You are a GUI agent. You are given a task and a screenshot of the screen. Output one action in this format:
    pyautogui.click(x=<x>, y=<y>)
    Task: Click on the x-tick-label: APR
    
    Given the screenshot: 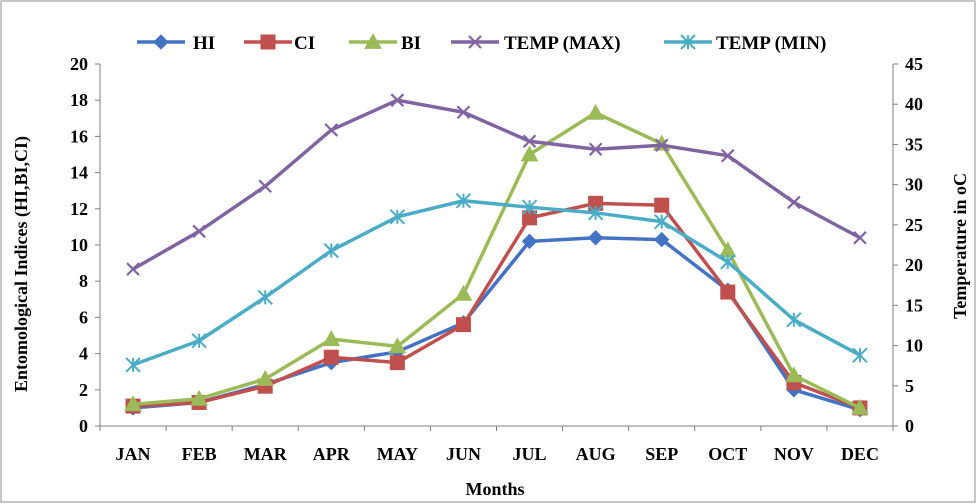 What is the action you would take?
    pyautogui.click(x=332, y=454)
    